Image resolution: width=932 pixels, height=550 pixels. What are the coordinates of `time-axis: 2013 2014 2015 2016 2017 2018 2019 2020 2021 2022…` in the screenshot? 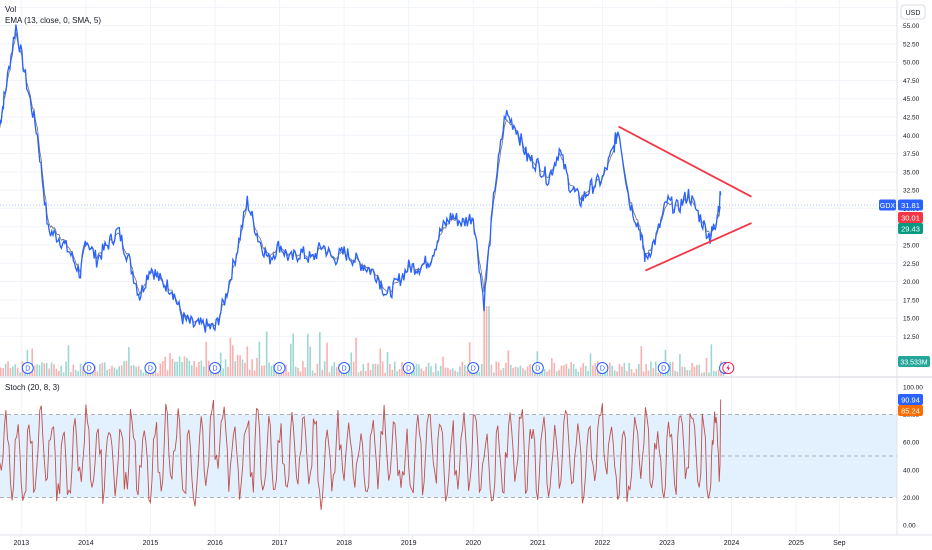 It's located at (430, 543).